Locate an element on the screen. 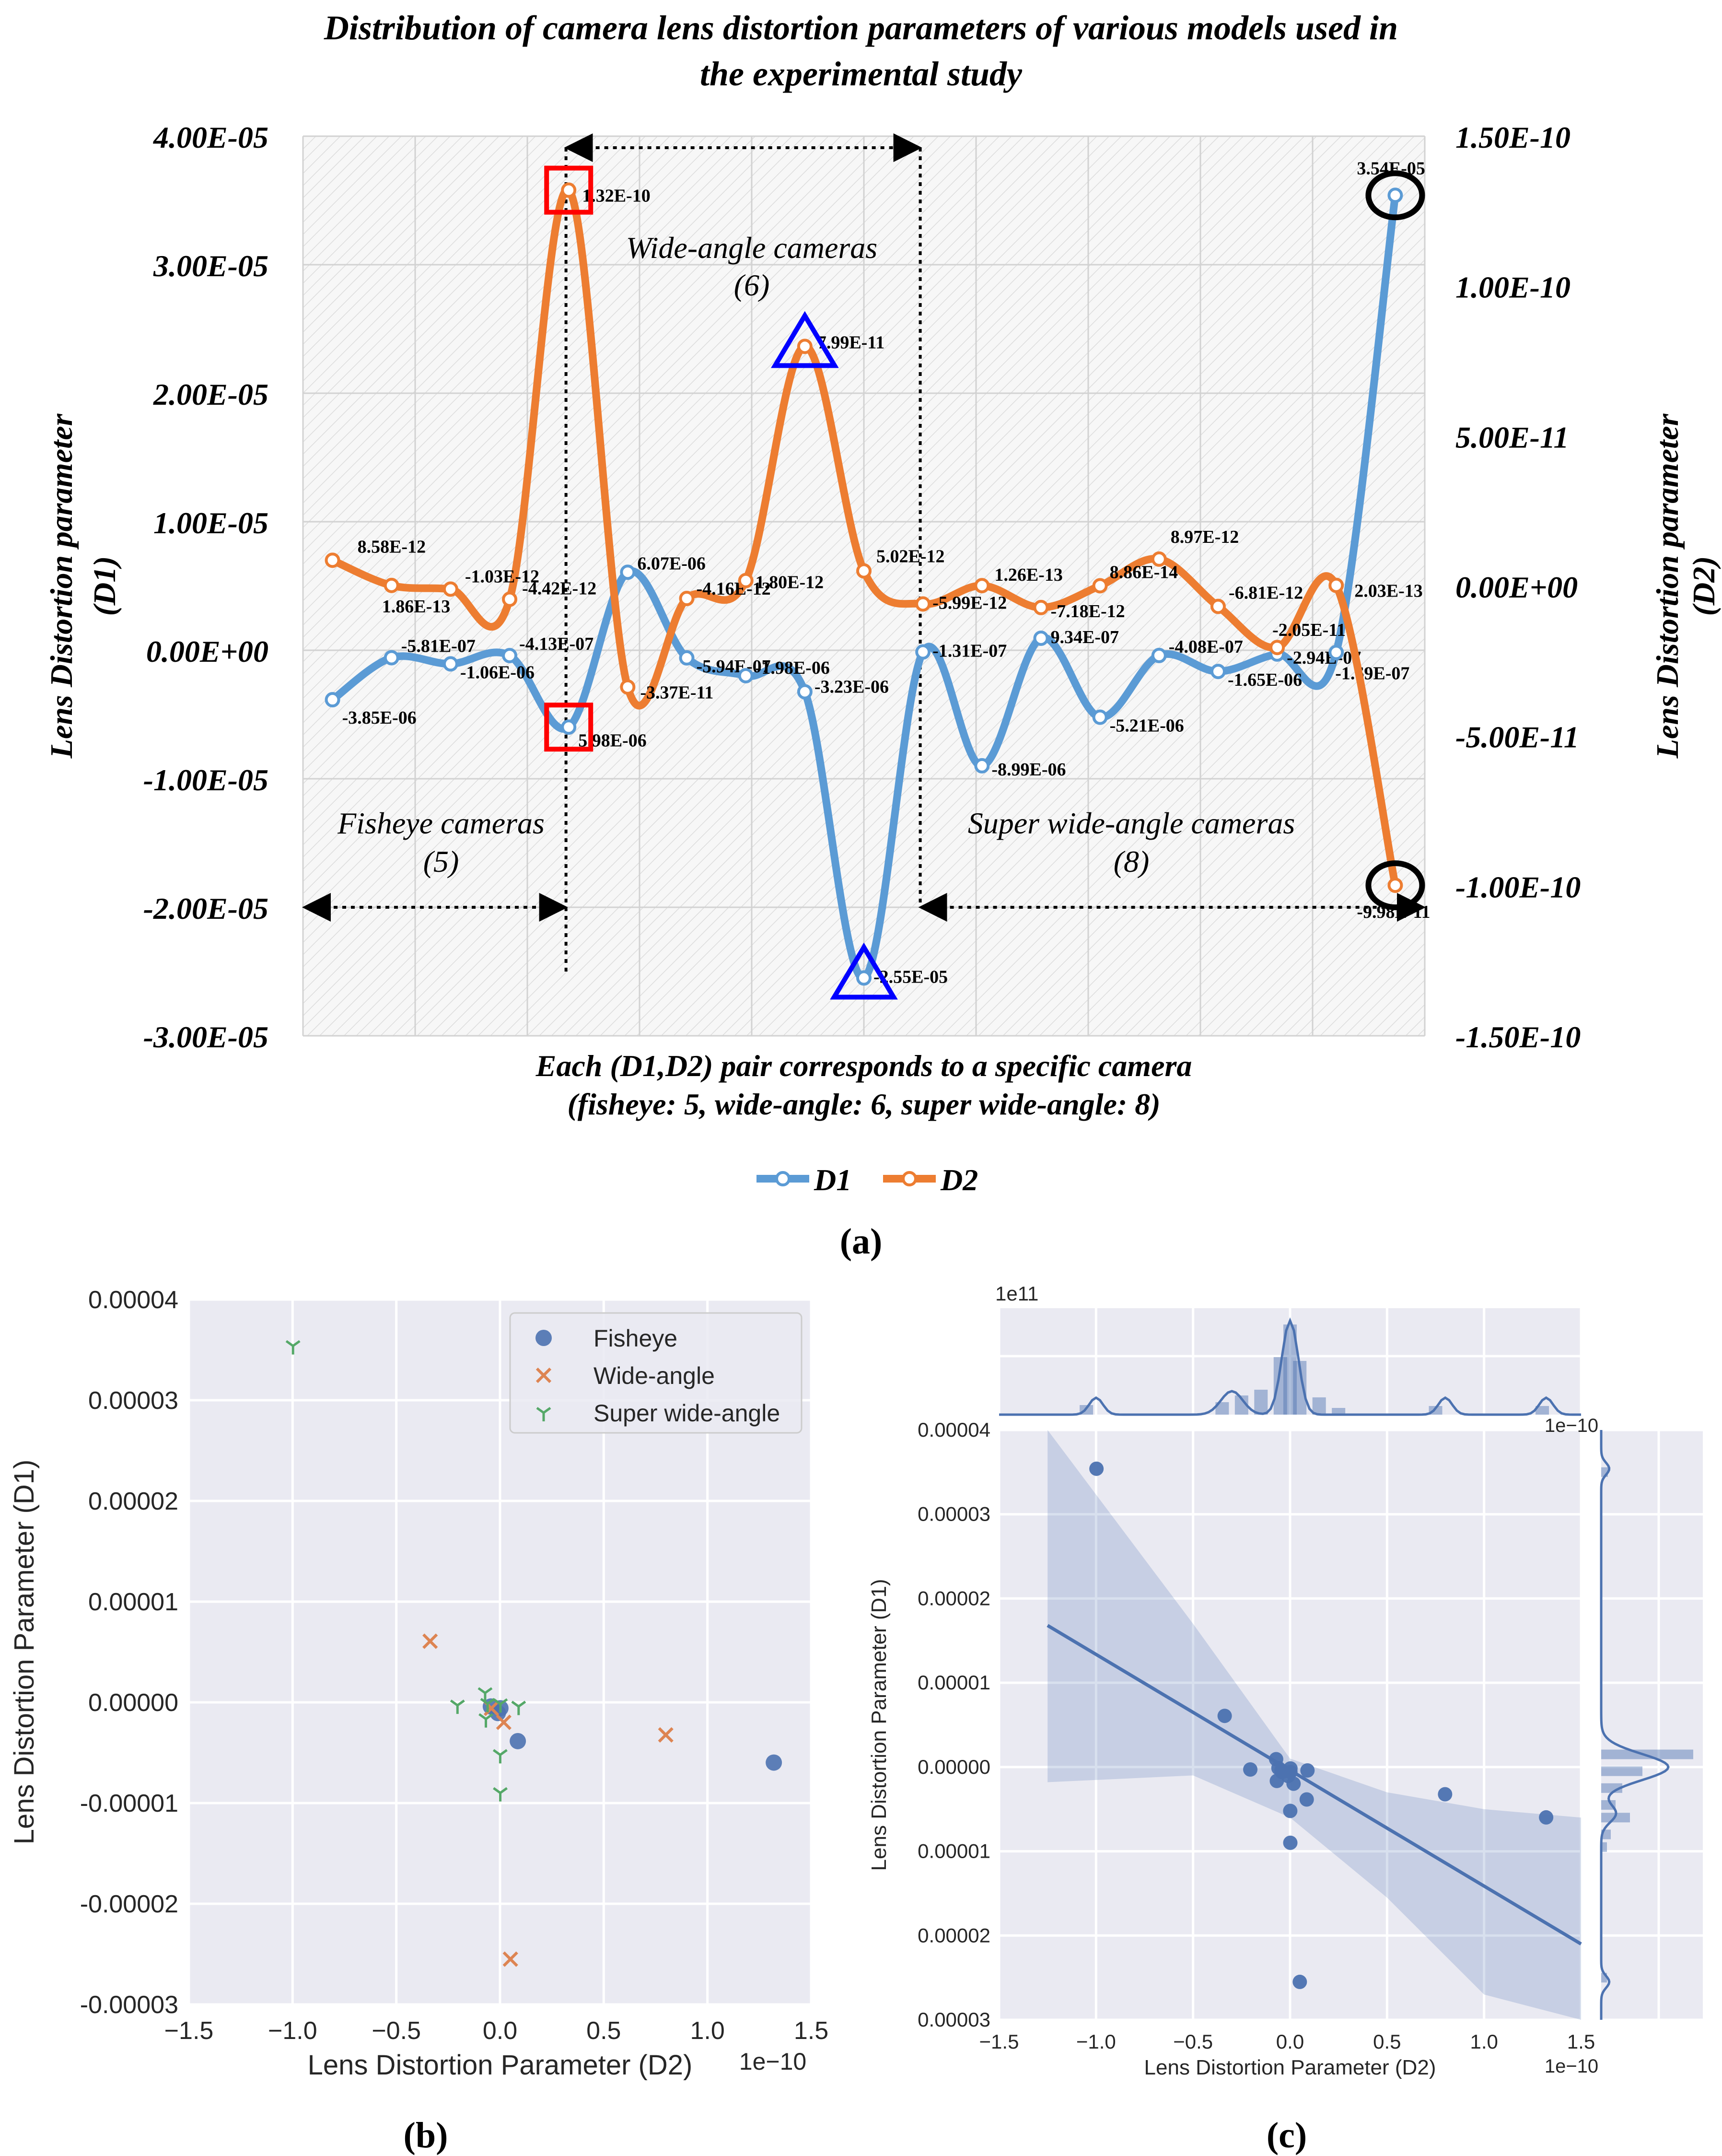  chart-c-x-tick-label: −1.0 is located at coordinates (1096, 2041).